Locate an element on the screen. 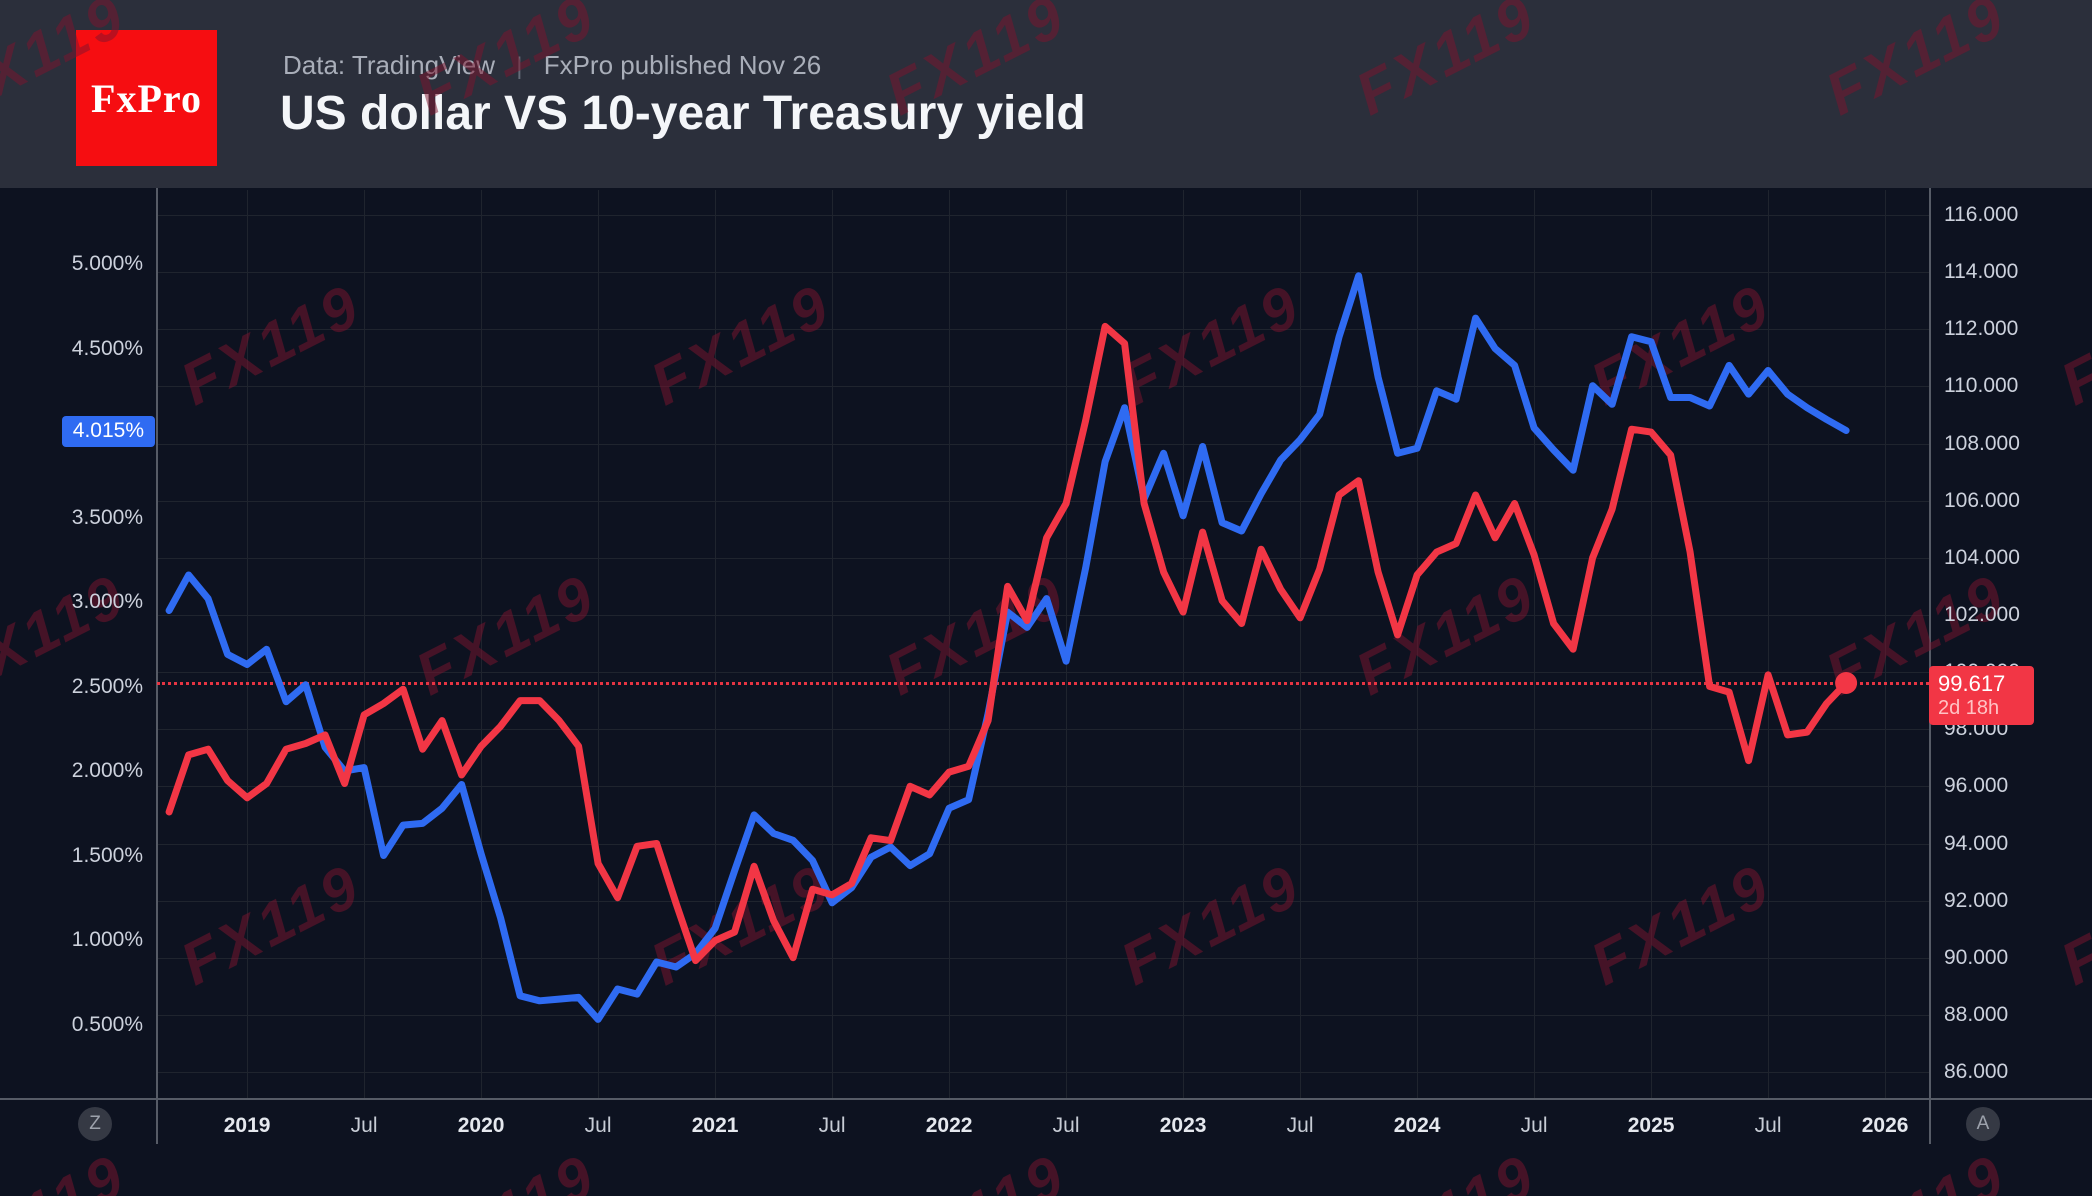 Image resolution: width=2092 pixels, height=1196 pixels. right-axis-tick: 96.000 is located at coordinates (1976, 786).